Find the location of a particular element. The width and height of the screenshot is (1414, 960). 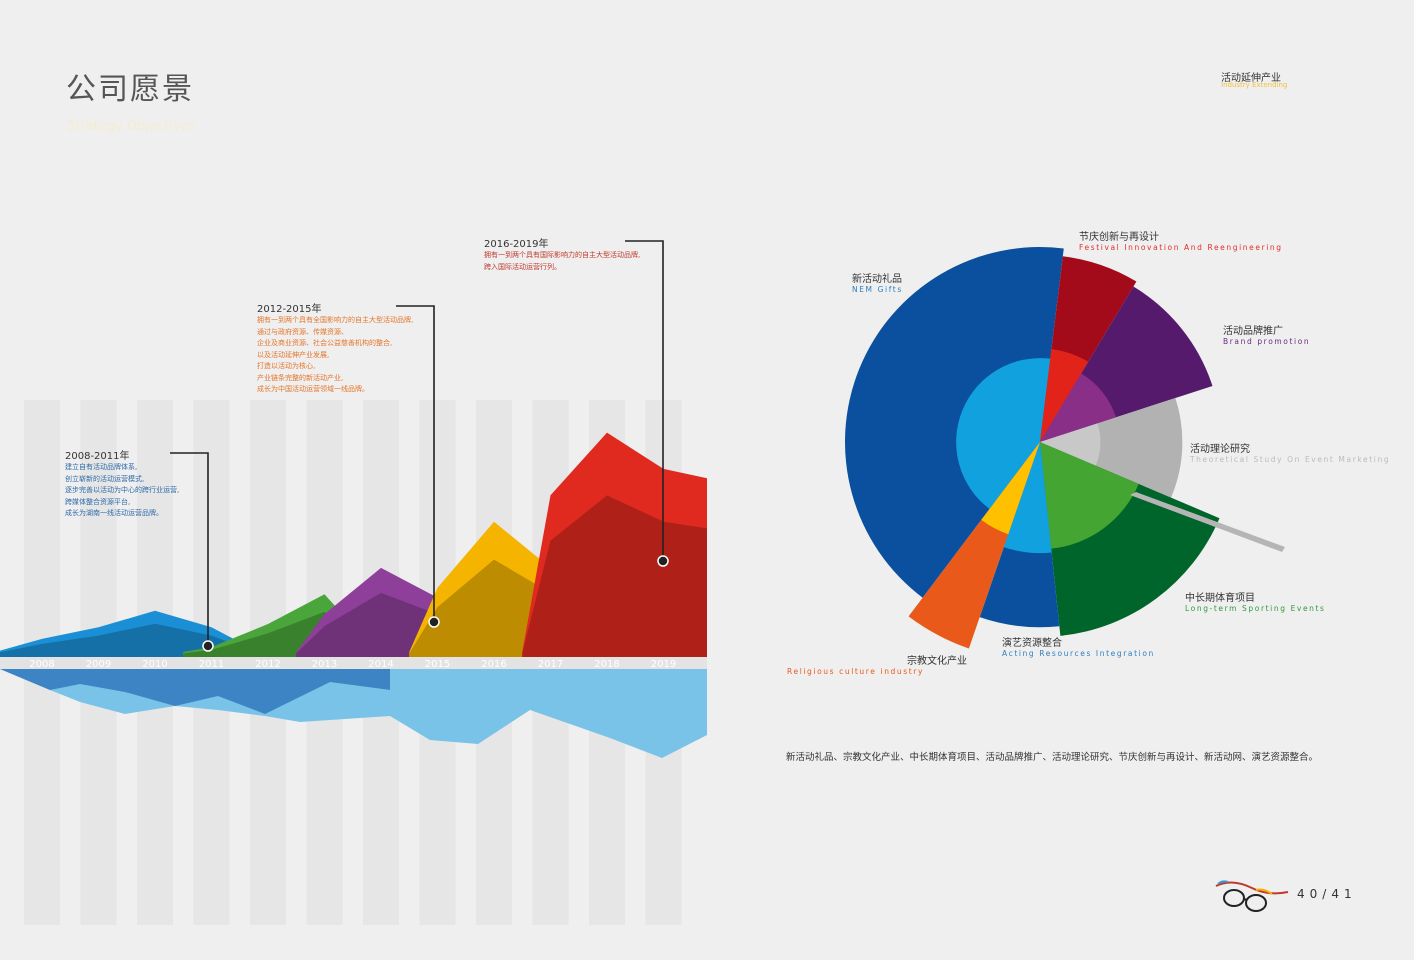

x-tick-label: 2019 is located at coordinates (663, 664).